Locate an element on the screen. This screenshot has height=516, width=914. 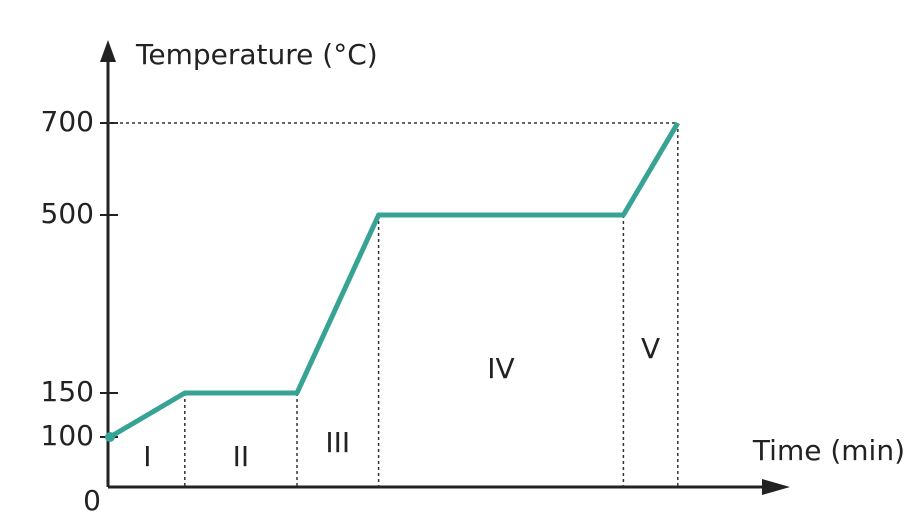
y-tick-label: 0 is located at coordinates (92, 500).